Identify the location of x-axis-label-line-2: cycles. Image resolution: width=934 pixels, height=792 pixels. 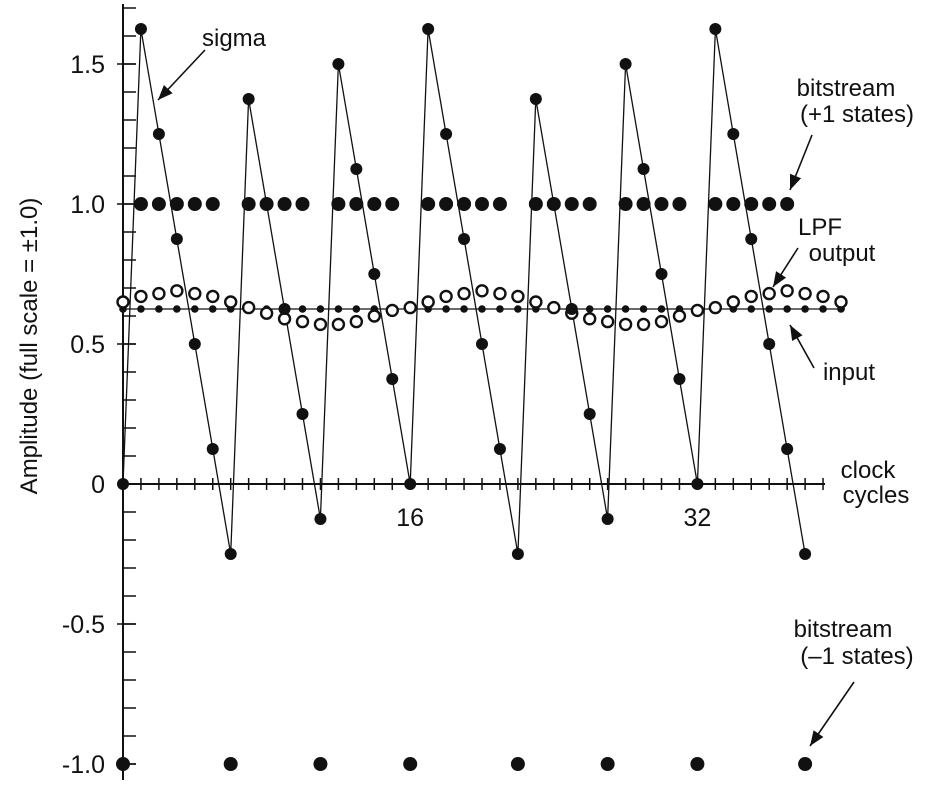
(876, 495).